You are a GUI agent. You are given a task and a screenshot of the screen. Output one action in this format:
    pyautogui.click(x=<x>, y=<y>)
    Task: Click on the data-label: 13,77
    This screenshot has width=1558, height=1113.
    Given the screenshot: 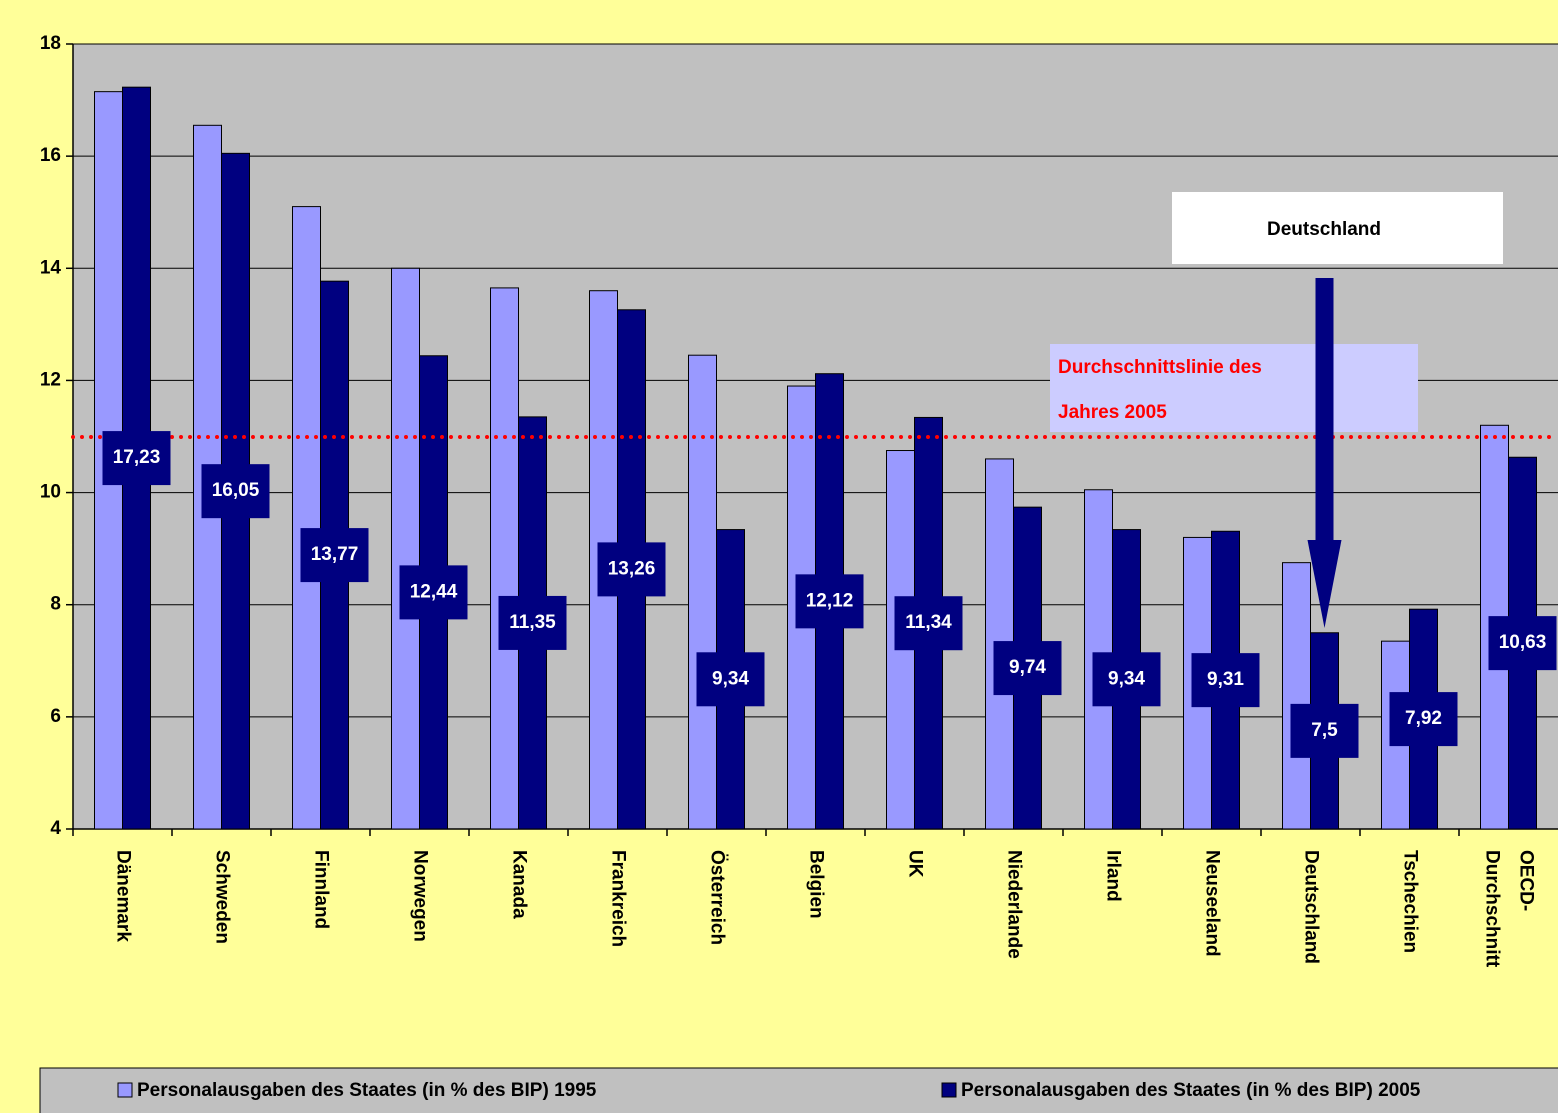 What is the action you would take?
    pyautogui.click(x=335, y=554)
    